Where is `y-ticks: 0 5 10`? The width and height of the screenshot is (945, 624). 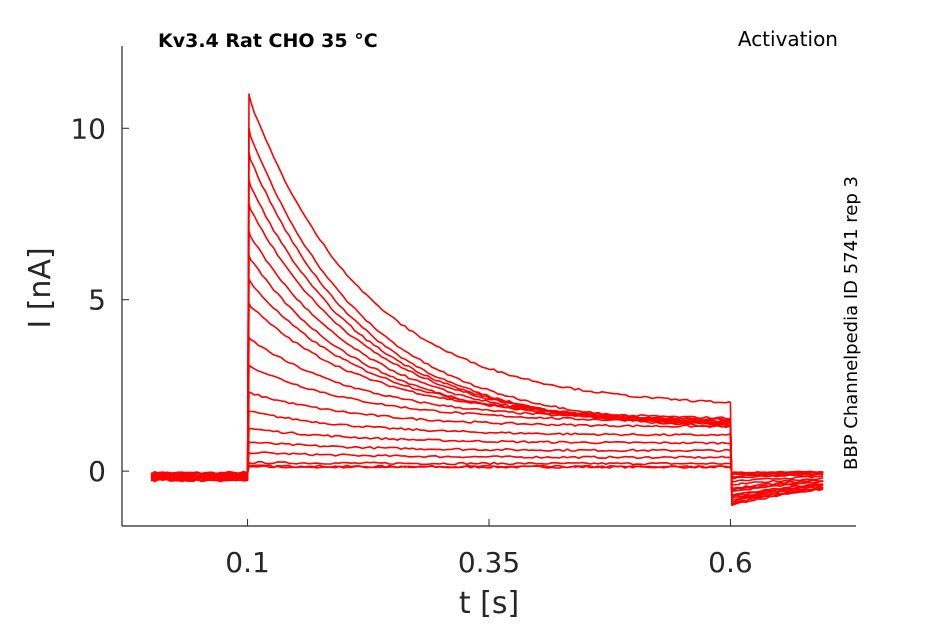 y-ticks: 0 5 10 is located at coordinates (99, 300).